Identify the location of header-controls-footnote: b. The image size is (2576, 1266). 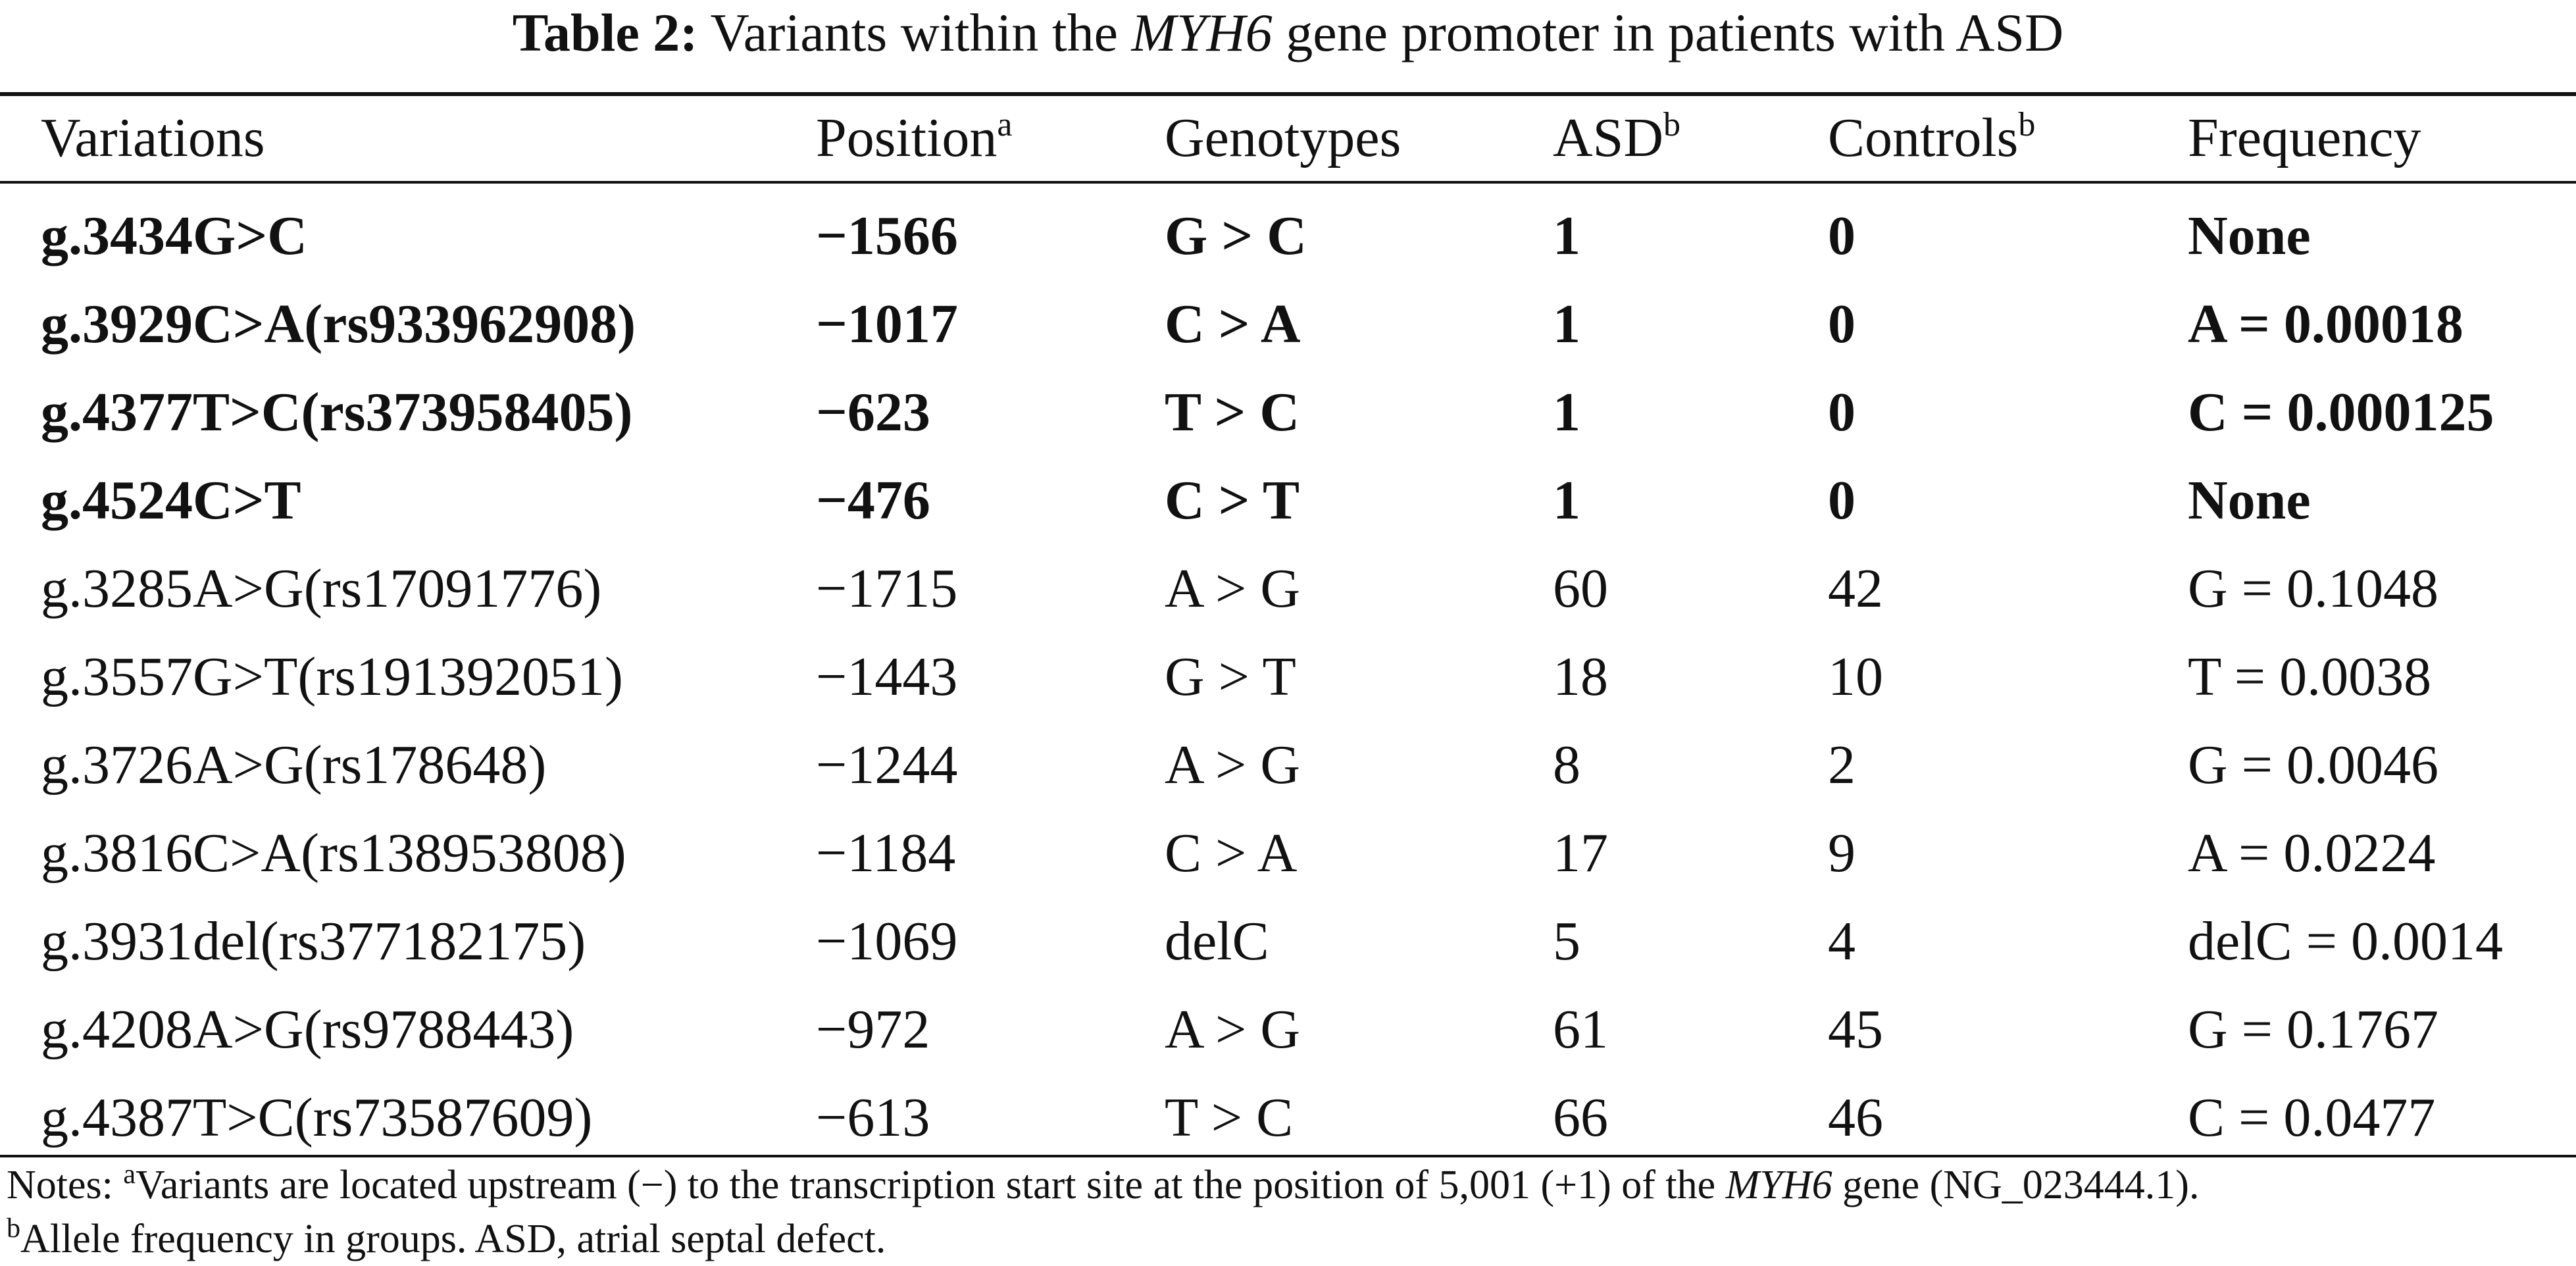
(2027, 125).